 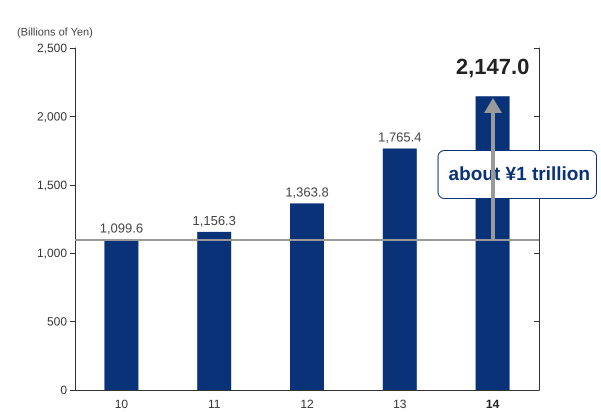 What do you see at coordinates (400, 136) in the screenshot?
I see `data-label: 1,765.4` at bounding box center [400, 136].